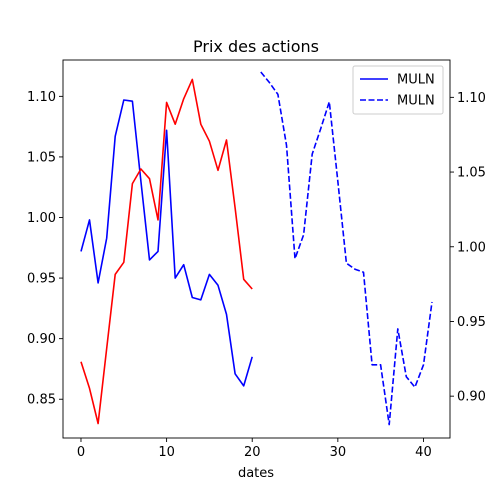 This screenshot has width=500, height=500. What do you see at coordinates (256, 46) in the screenshot?
I see `chart-title: Prix des actions` at bounding box center [256, 46].